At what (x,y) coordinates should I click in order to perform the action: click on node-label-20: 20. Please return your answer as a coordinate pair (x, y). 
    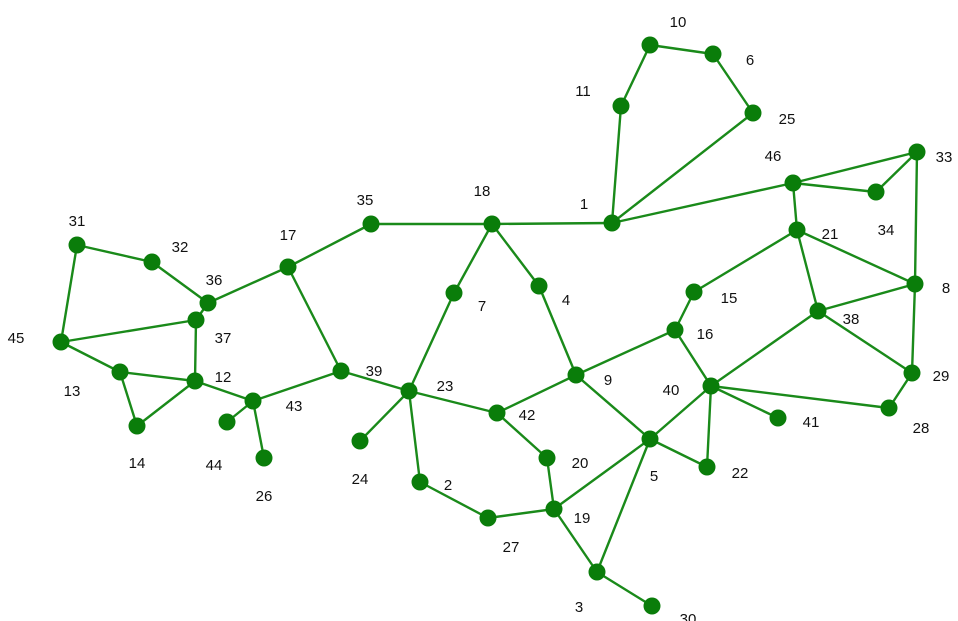
    Looking at the image, I should click on (580, 463).